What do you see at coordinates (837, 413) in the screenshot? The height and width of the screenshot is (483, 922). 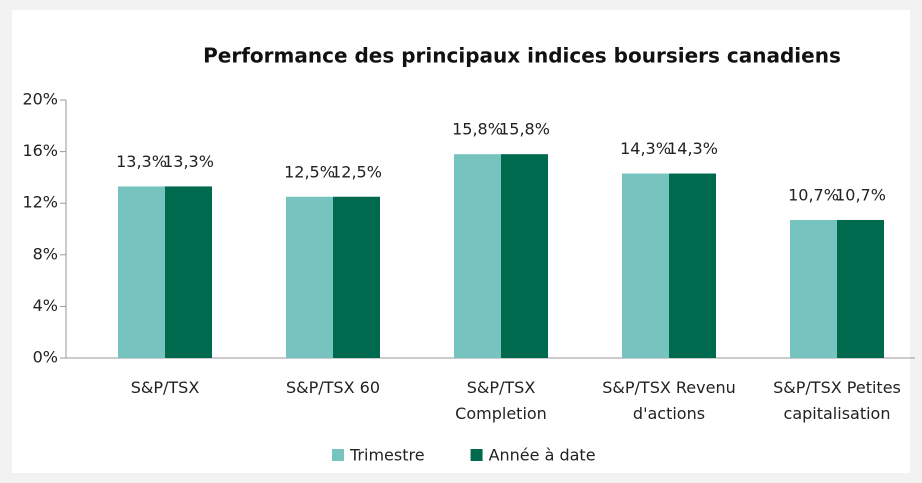 I see `x-tick-label-line: capitalisation` at bounding box center [837, 413].